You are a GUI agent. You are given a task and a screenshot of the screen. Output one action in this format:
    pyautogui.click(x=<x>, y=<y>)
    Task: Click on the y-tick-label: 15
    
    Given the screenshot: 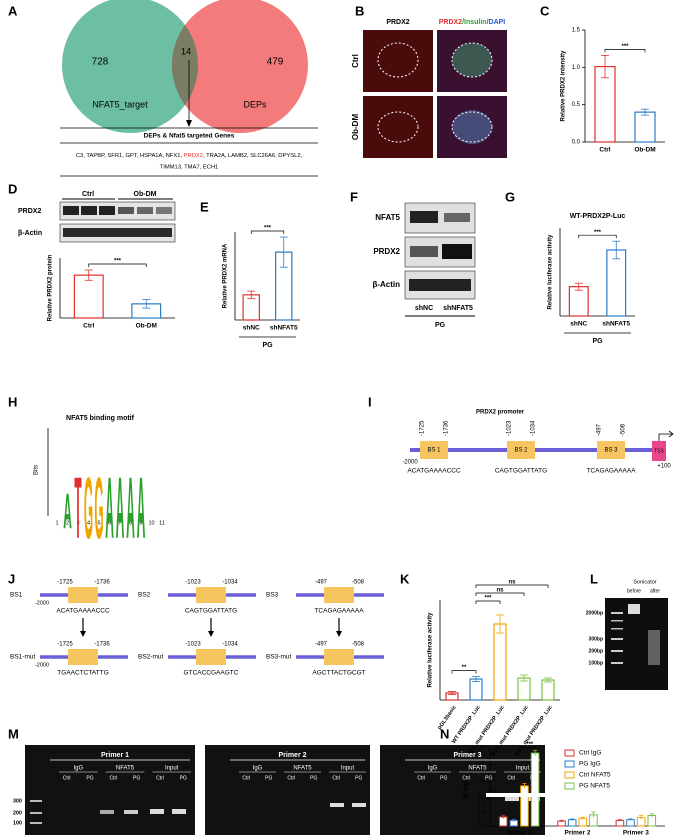 What is the action you would take?
    pyautogui.click(x=482, y=765)
    